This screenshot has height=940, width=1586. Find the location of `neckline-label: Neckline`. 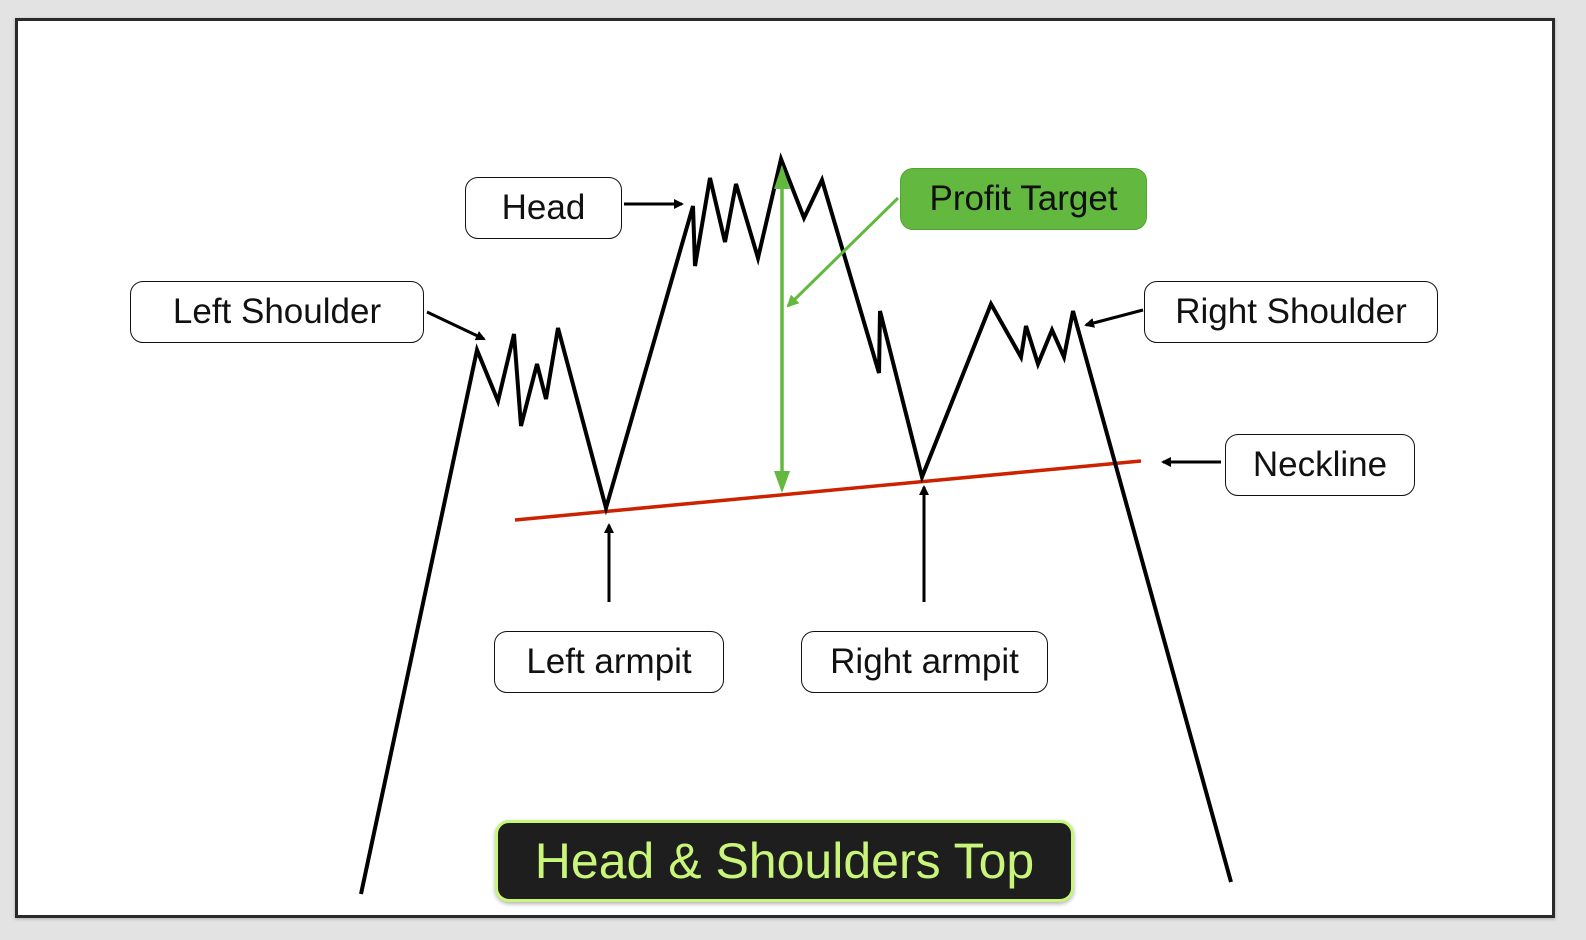

neckline-label: Neckline is located at coordinates (1320, 465).